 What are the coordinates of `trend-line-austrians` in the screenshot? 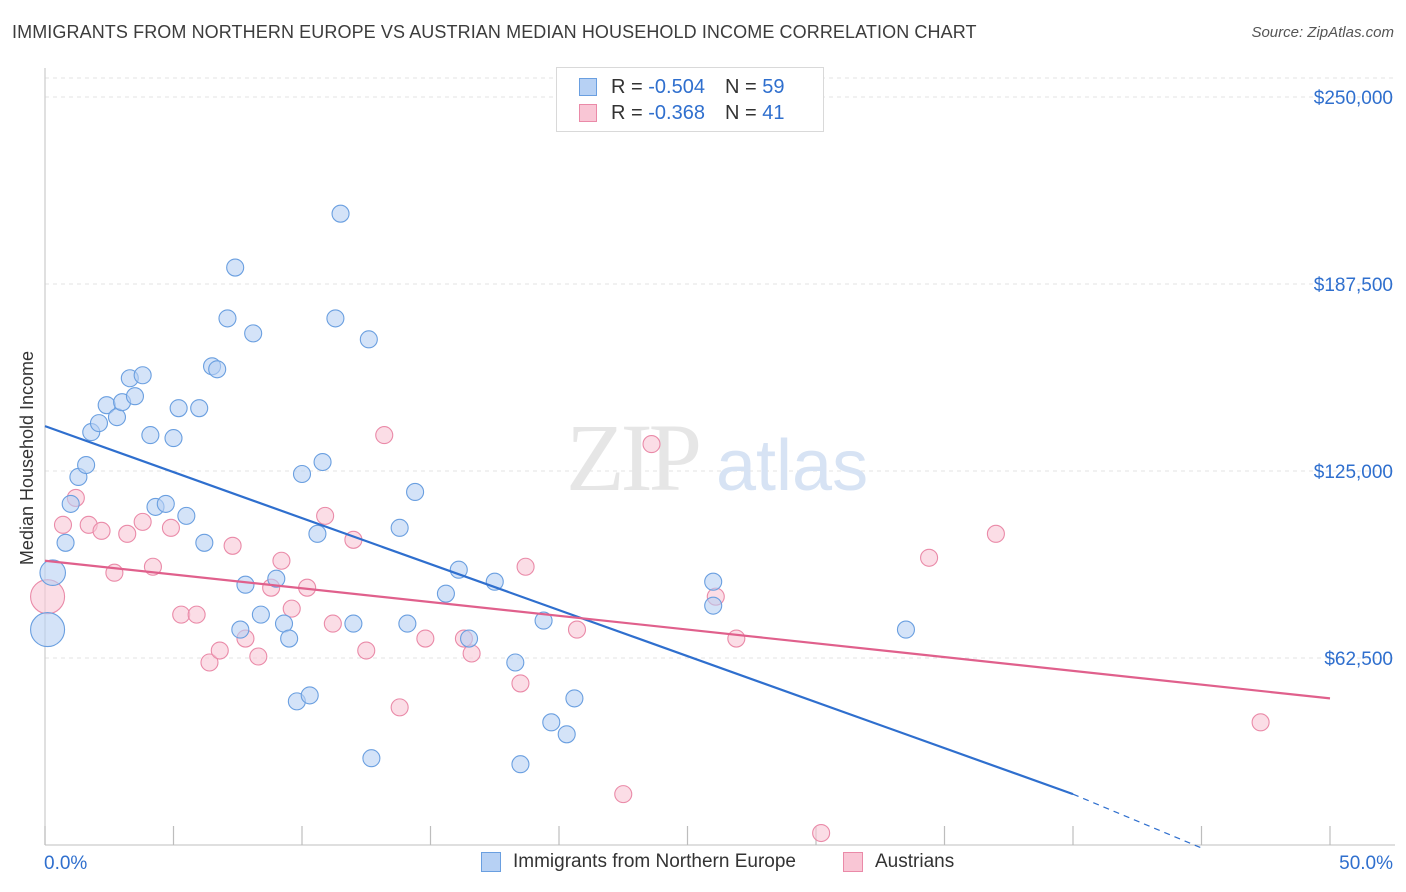 It's located at (687, 629).